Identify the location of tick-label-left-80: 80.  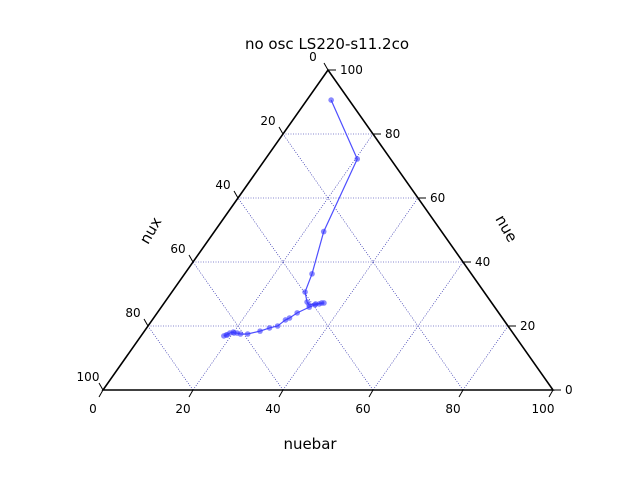
(132, 313).